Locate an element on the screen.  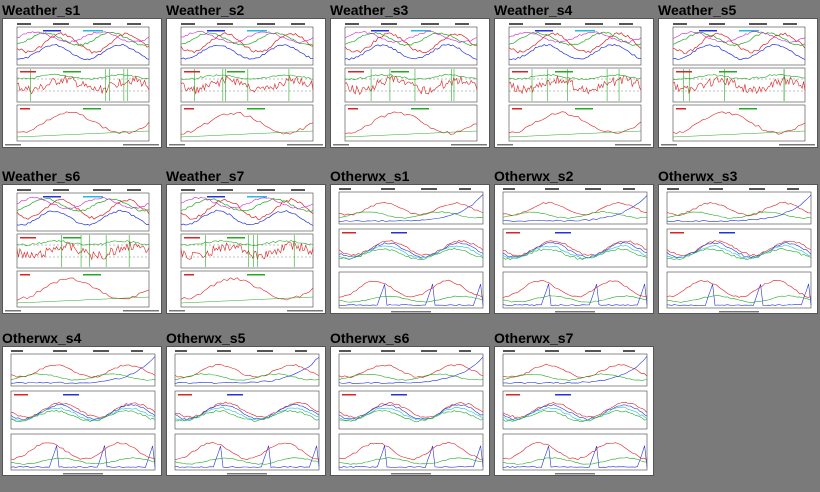
thumbnail-card: Weather_s5 is located at coordinates (738, 75).